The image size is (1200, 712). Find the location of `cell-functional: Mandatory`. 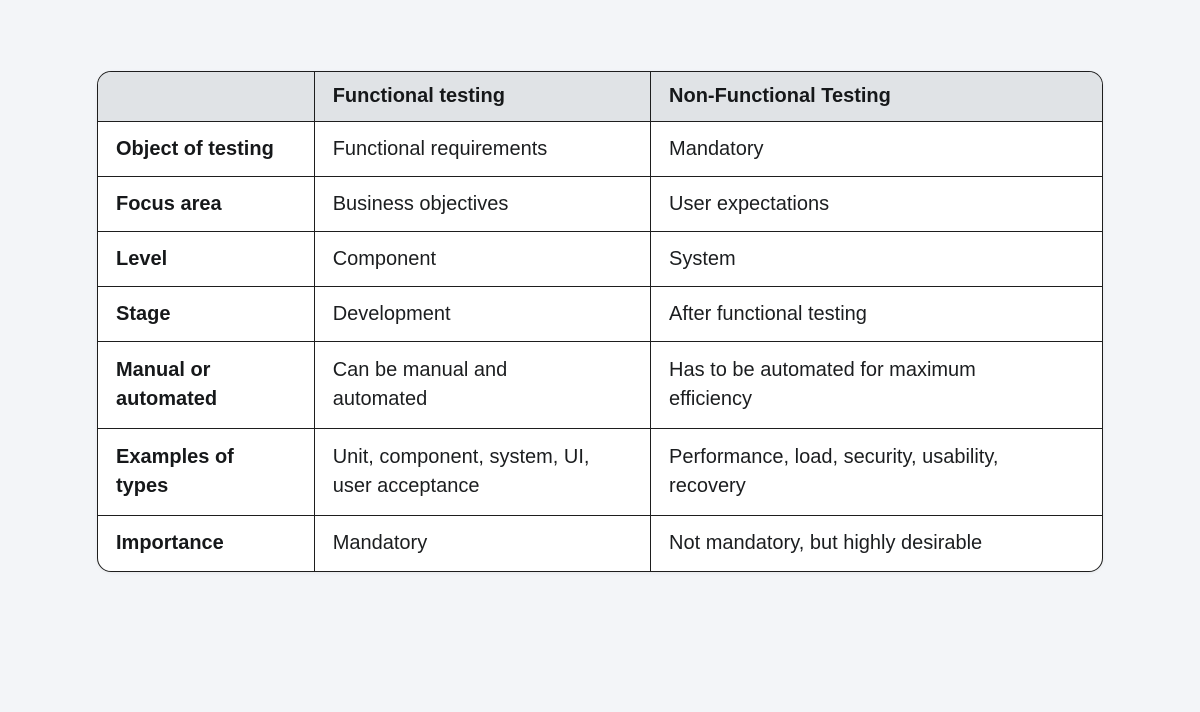

cell-functional: Mandatory is located at coordinates (483, 543).